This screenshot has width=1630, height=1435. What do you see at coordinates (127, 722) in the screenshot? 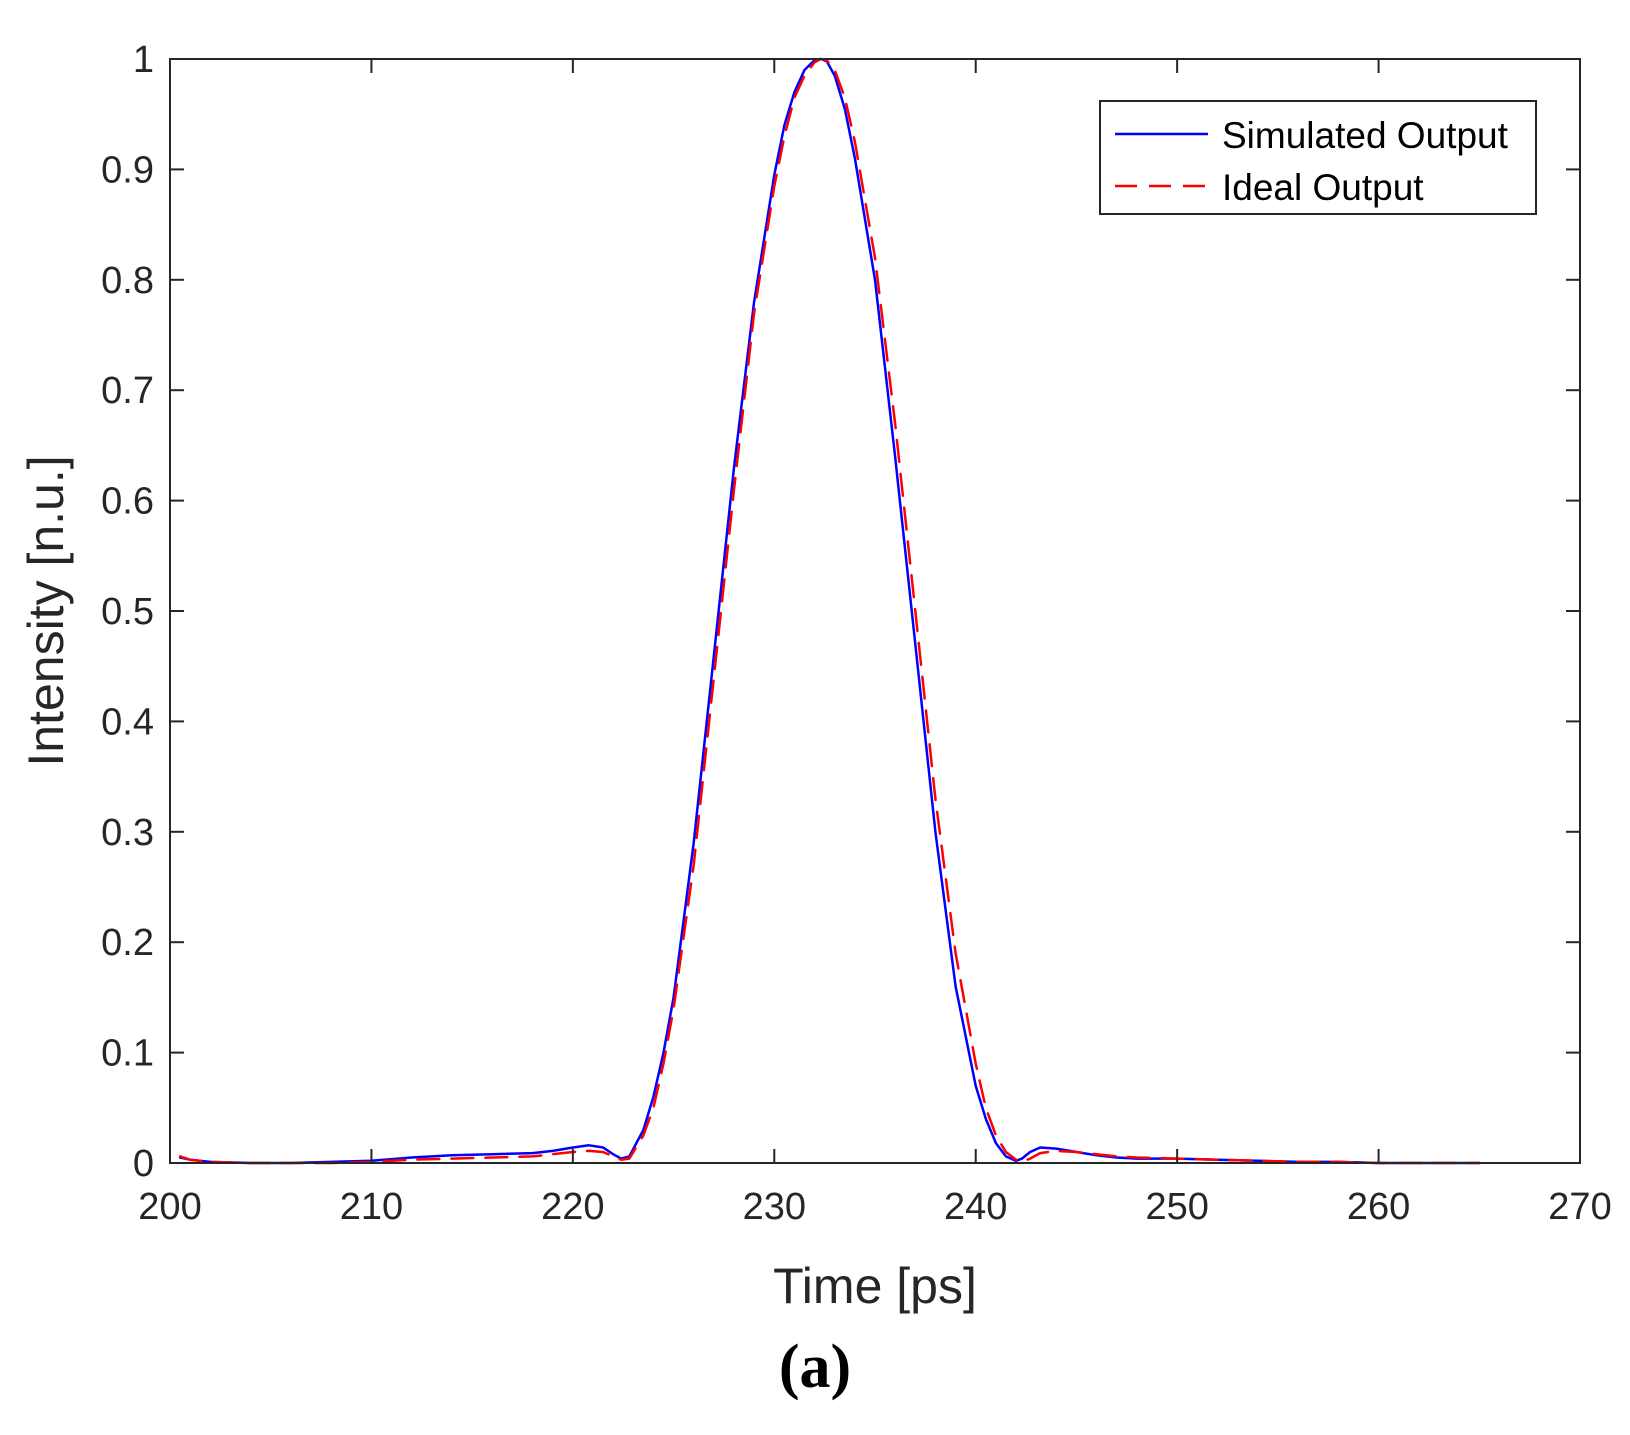
I see `y-tick-label: 0.4` at bounding box center [127, 722].